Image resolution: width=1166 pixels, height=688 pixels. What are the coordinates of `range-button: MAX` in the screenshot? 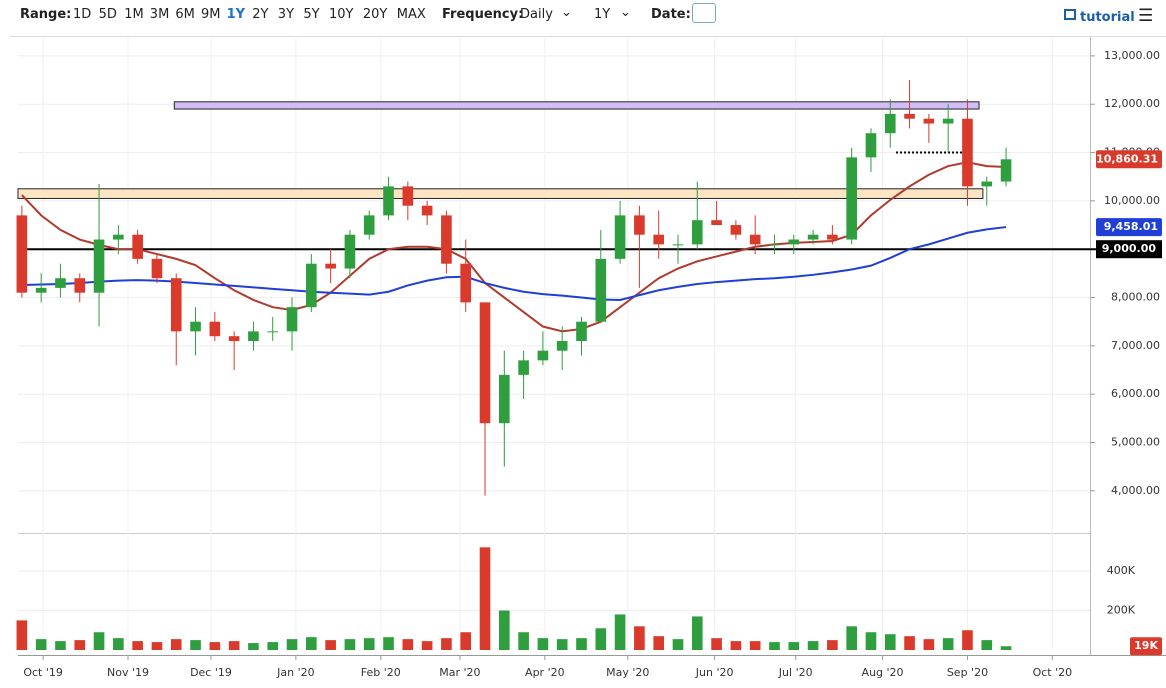 It's located at (411, 14).